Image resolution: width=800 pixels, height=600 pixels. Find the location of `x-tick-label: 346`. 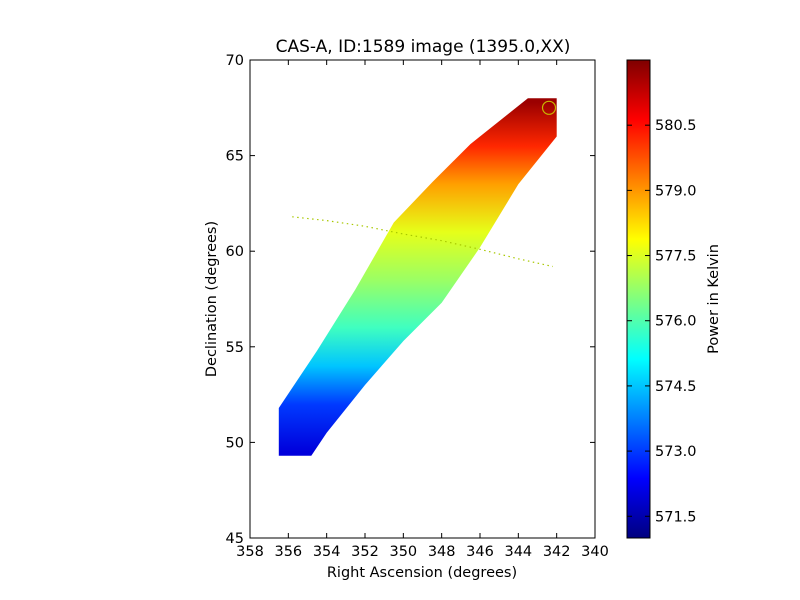

x-tick-label: 346 is located at coordinates (480, 552).